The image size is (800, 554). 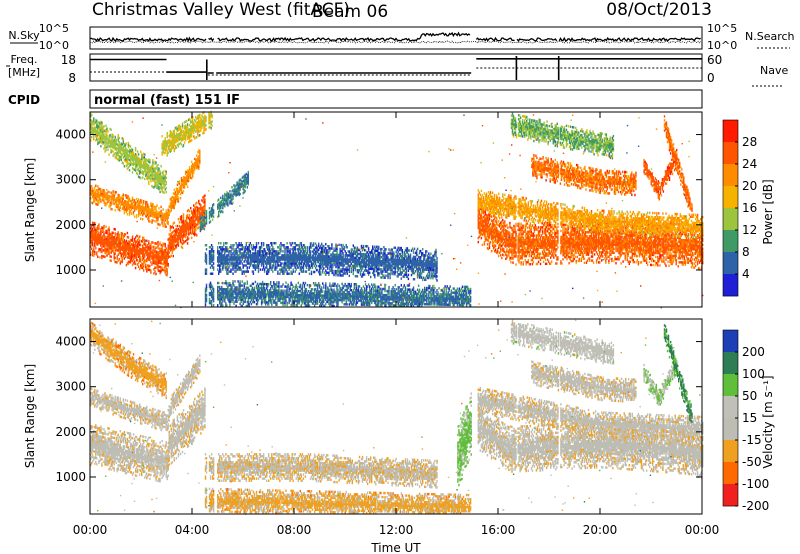 I want to click on frequency-panel: Freq. [MHz] 18 8 60 0 Nave, so click(x=397, y=70).